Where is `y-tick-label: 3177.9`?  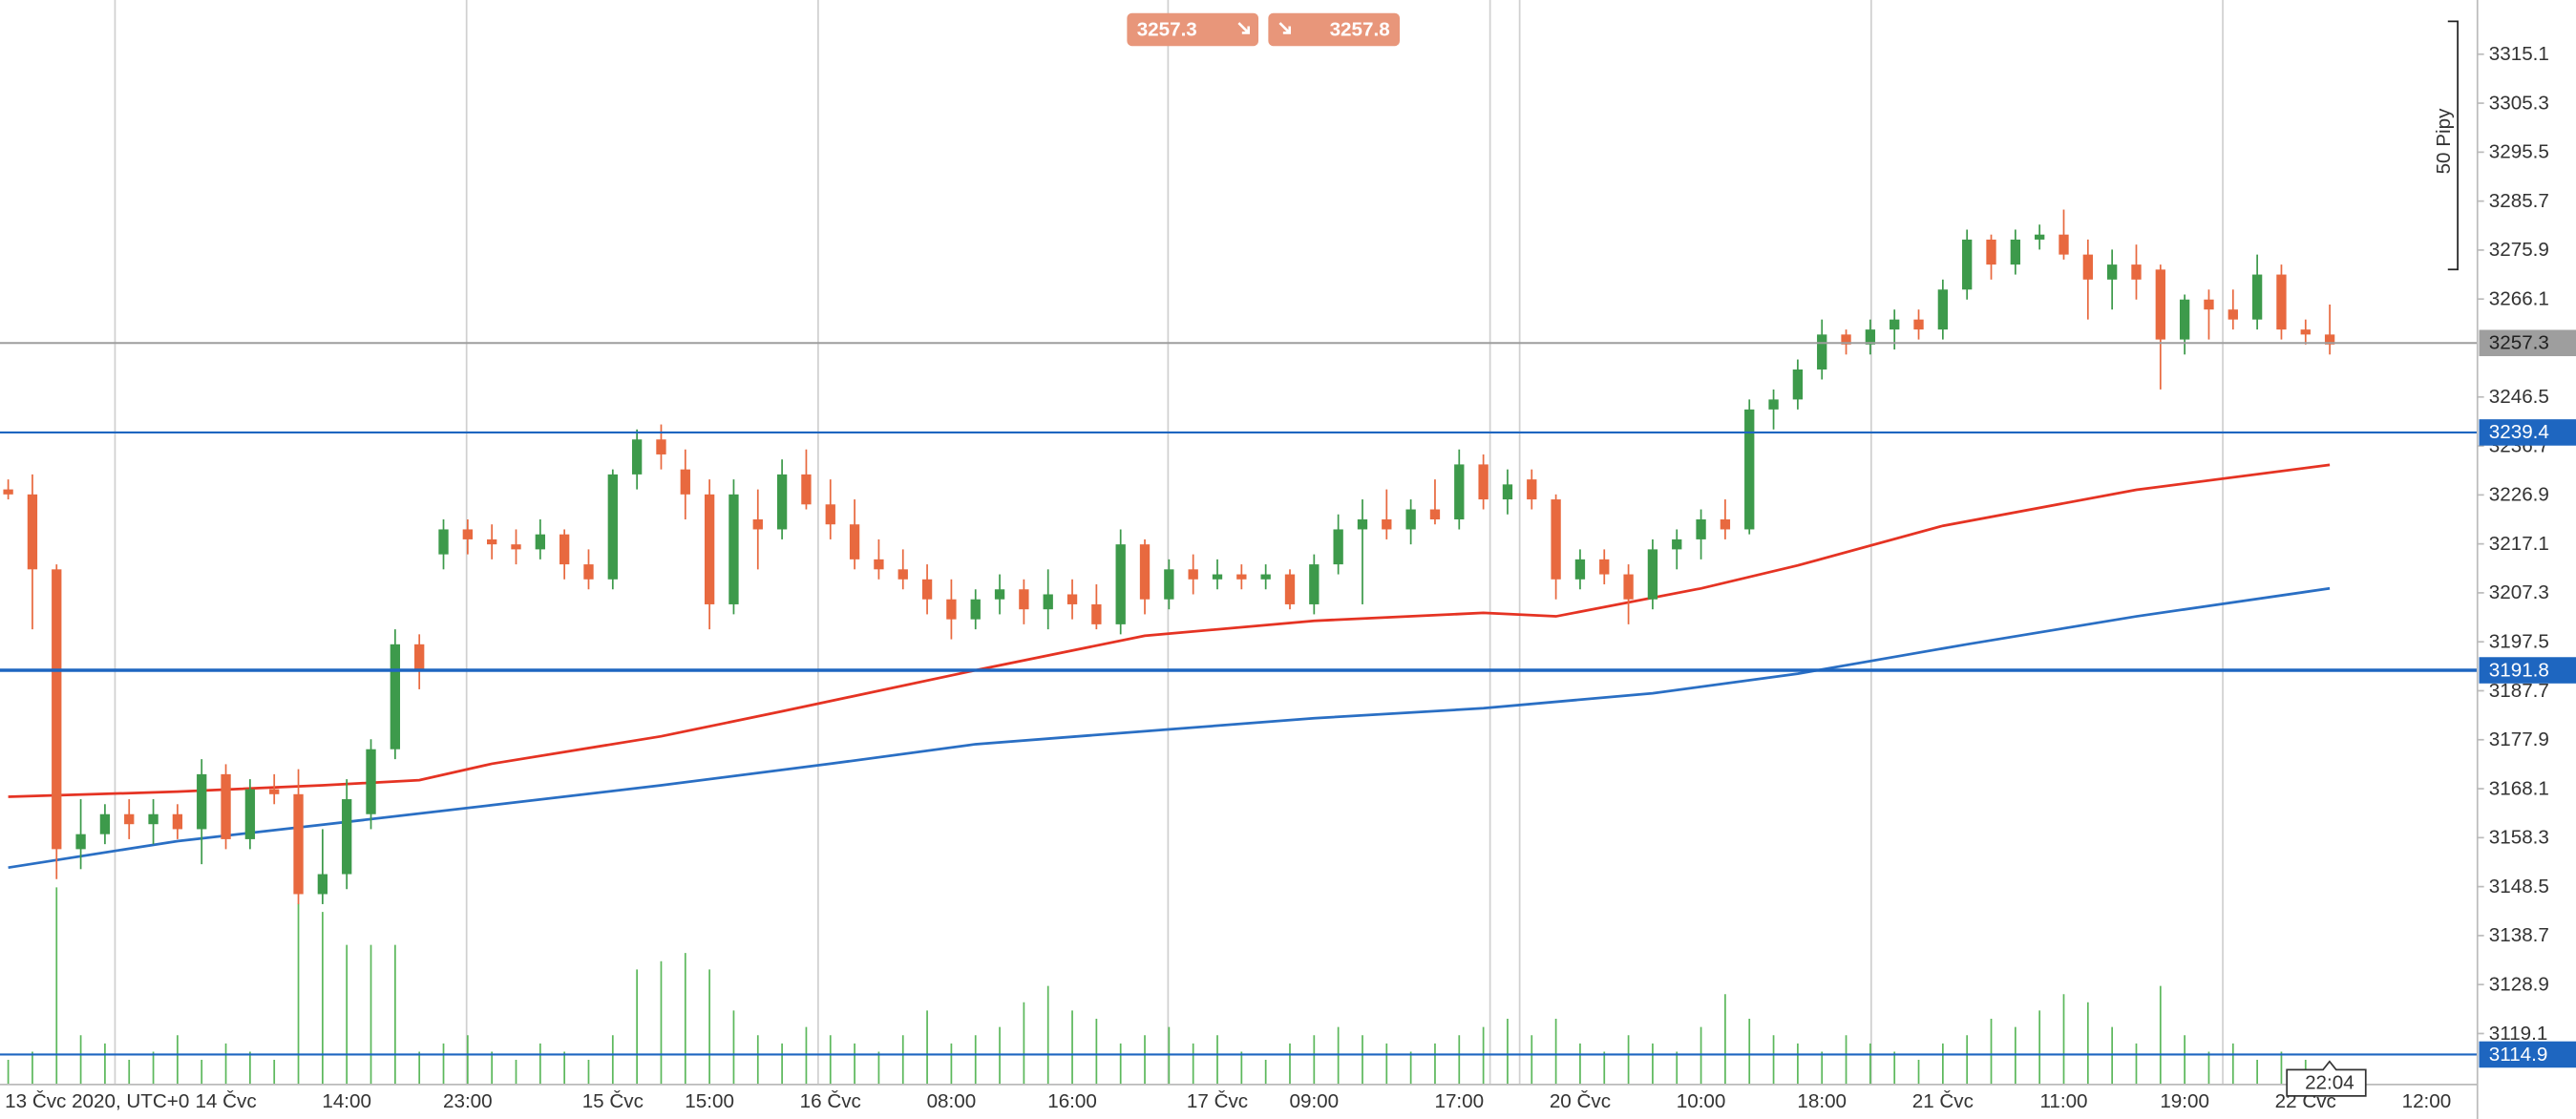
y-tick-label: 3177.9 is located at coordinates (2519, 739).